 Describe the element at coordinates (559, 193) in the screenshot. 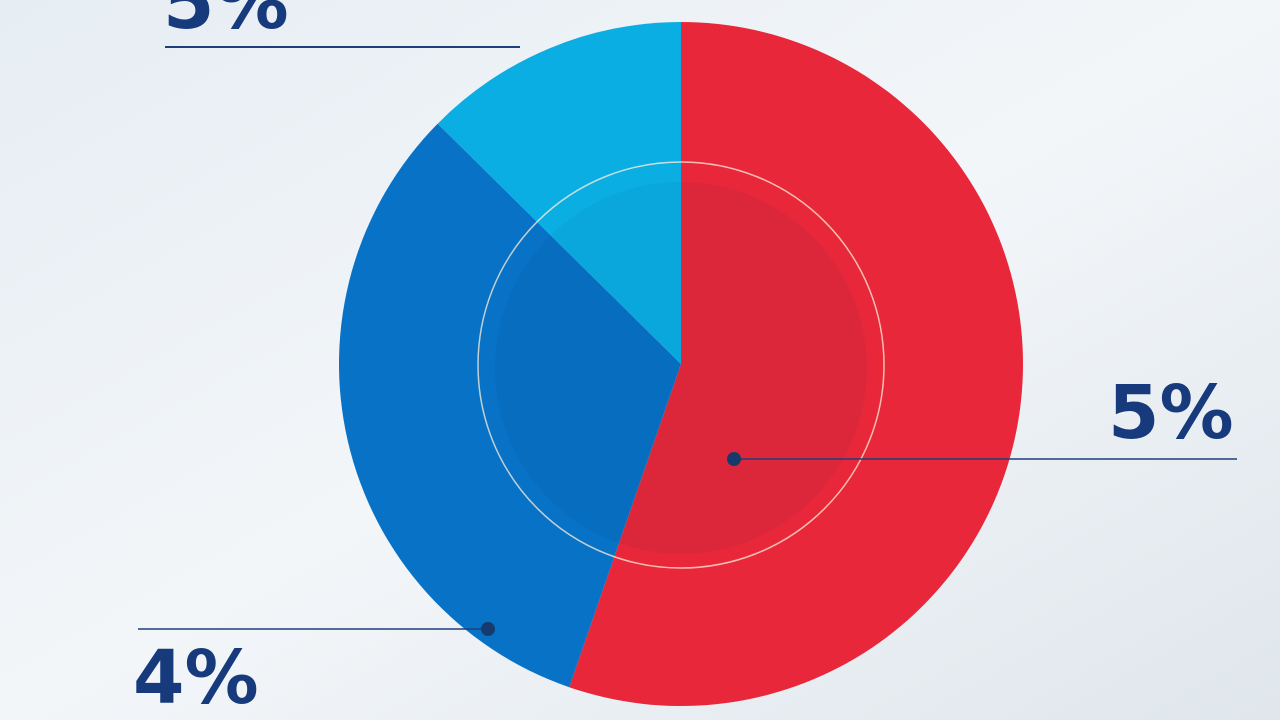

I see `pie-slice` at that location.